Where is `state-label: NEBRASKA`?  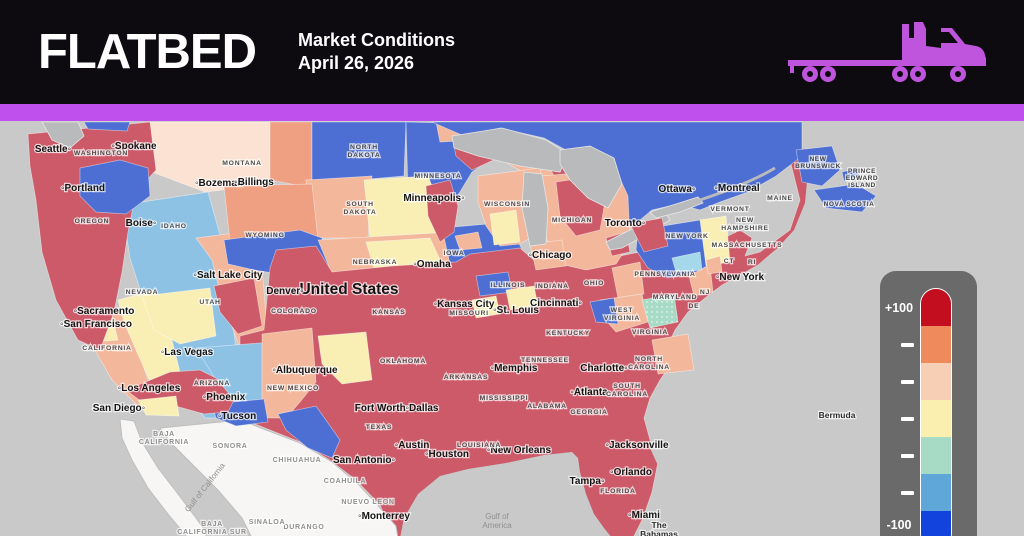 state-label: NEBRASKA is located at coordinates (375, 262).